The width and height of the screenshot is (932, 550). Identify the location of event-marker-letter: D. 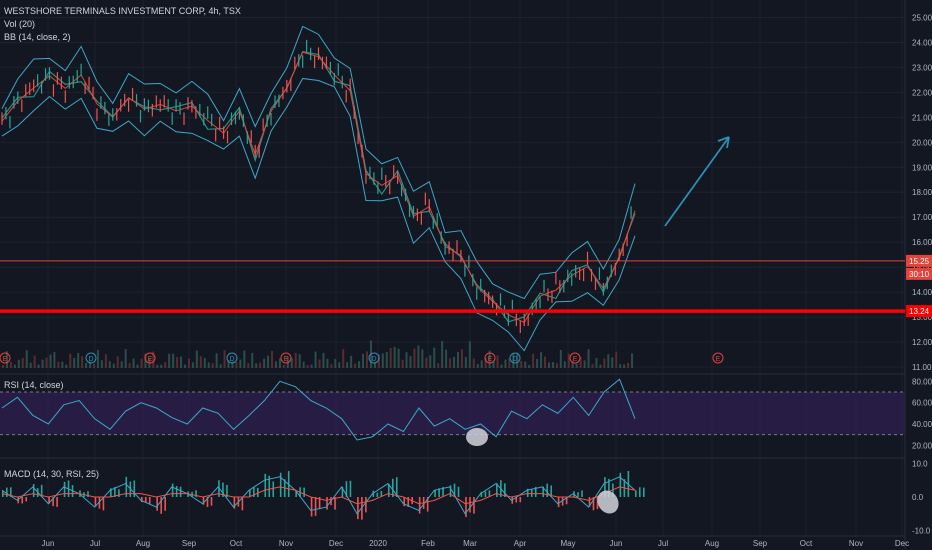
(231, 359).